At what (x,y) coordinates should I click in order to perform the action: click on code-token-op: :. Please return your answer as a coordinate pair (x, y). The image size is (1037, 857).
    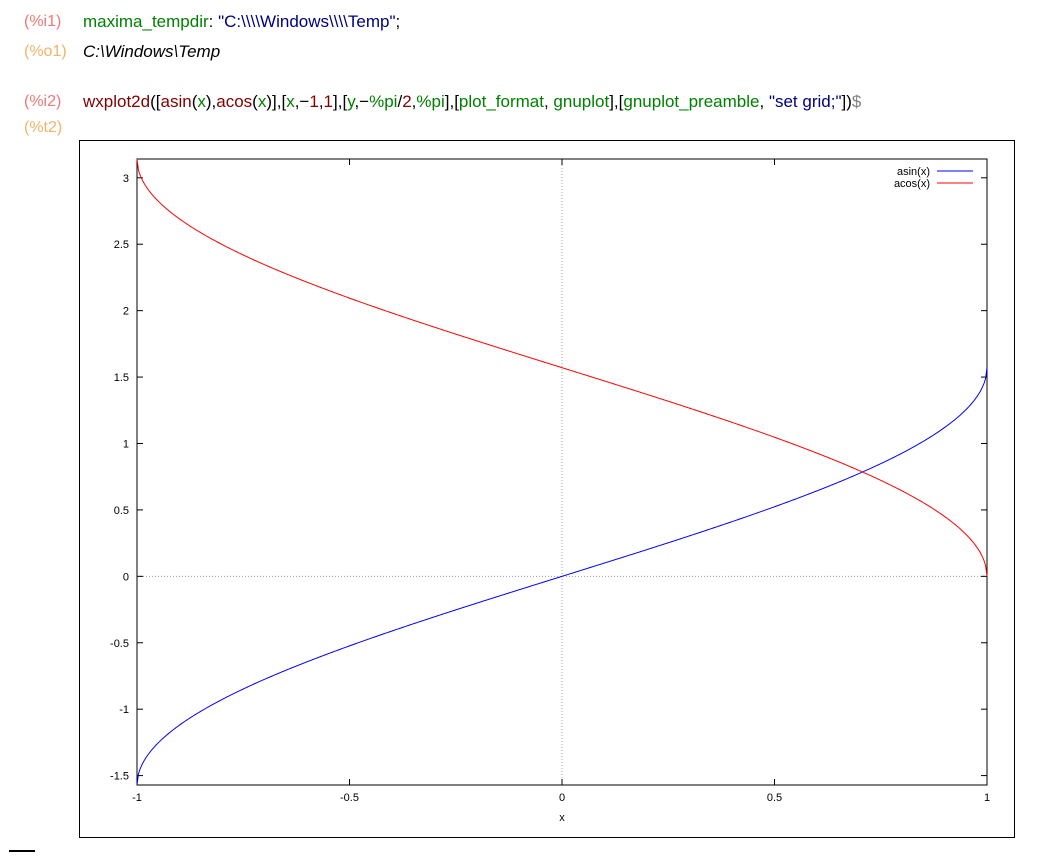
    Looking at the image, I should click on (213, 21).